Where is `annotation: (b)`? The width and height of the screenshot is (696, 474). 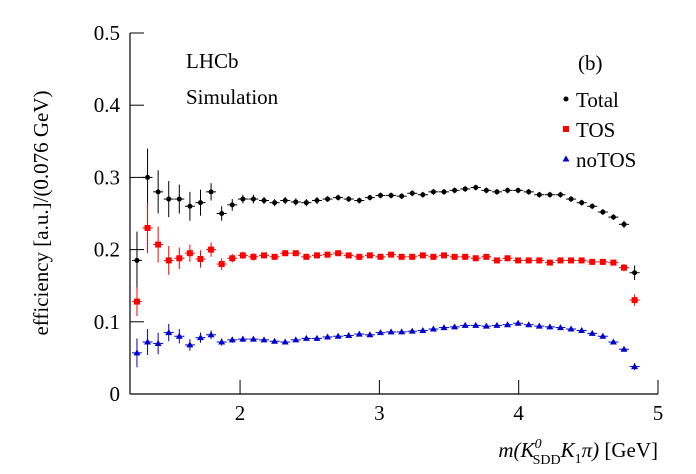 annotation: (b) is located at coordinates (590, 63).